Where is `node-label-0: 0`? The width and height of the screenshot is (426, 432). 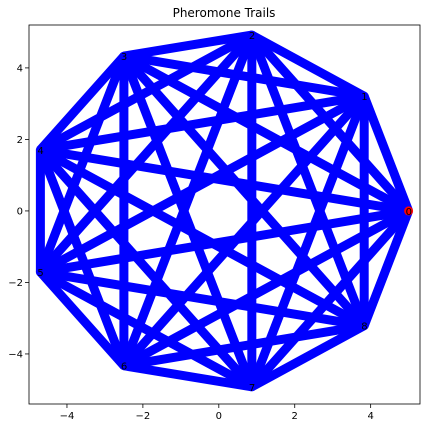
node-label-0: 0 is located at coordinates (409, 212).